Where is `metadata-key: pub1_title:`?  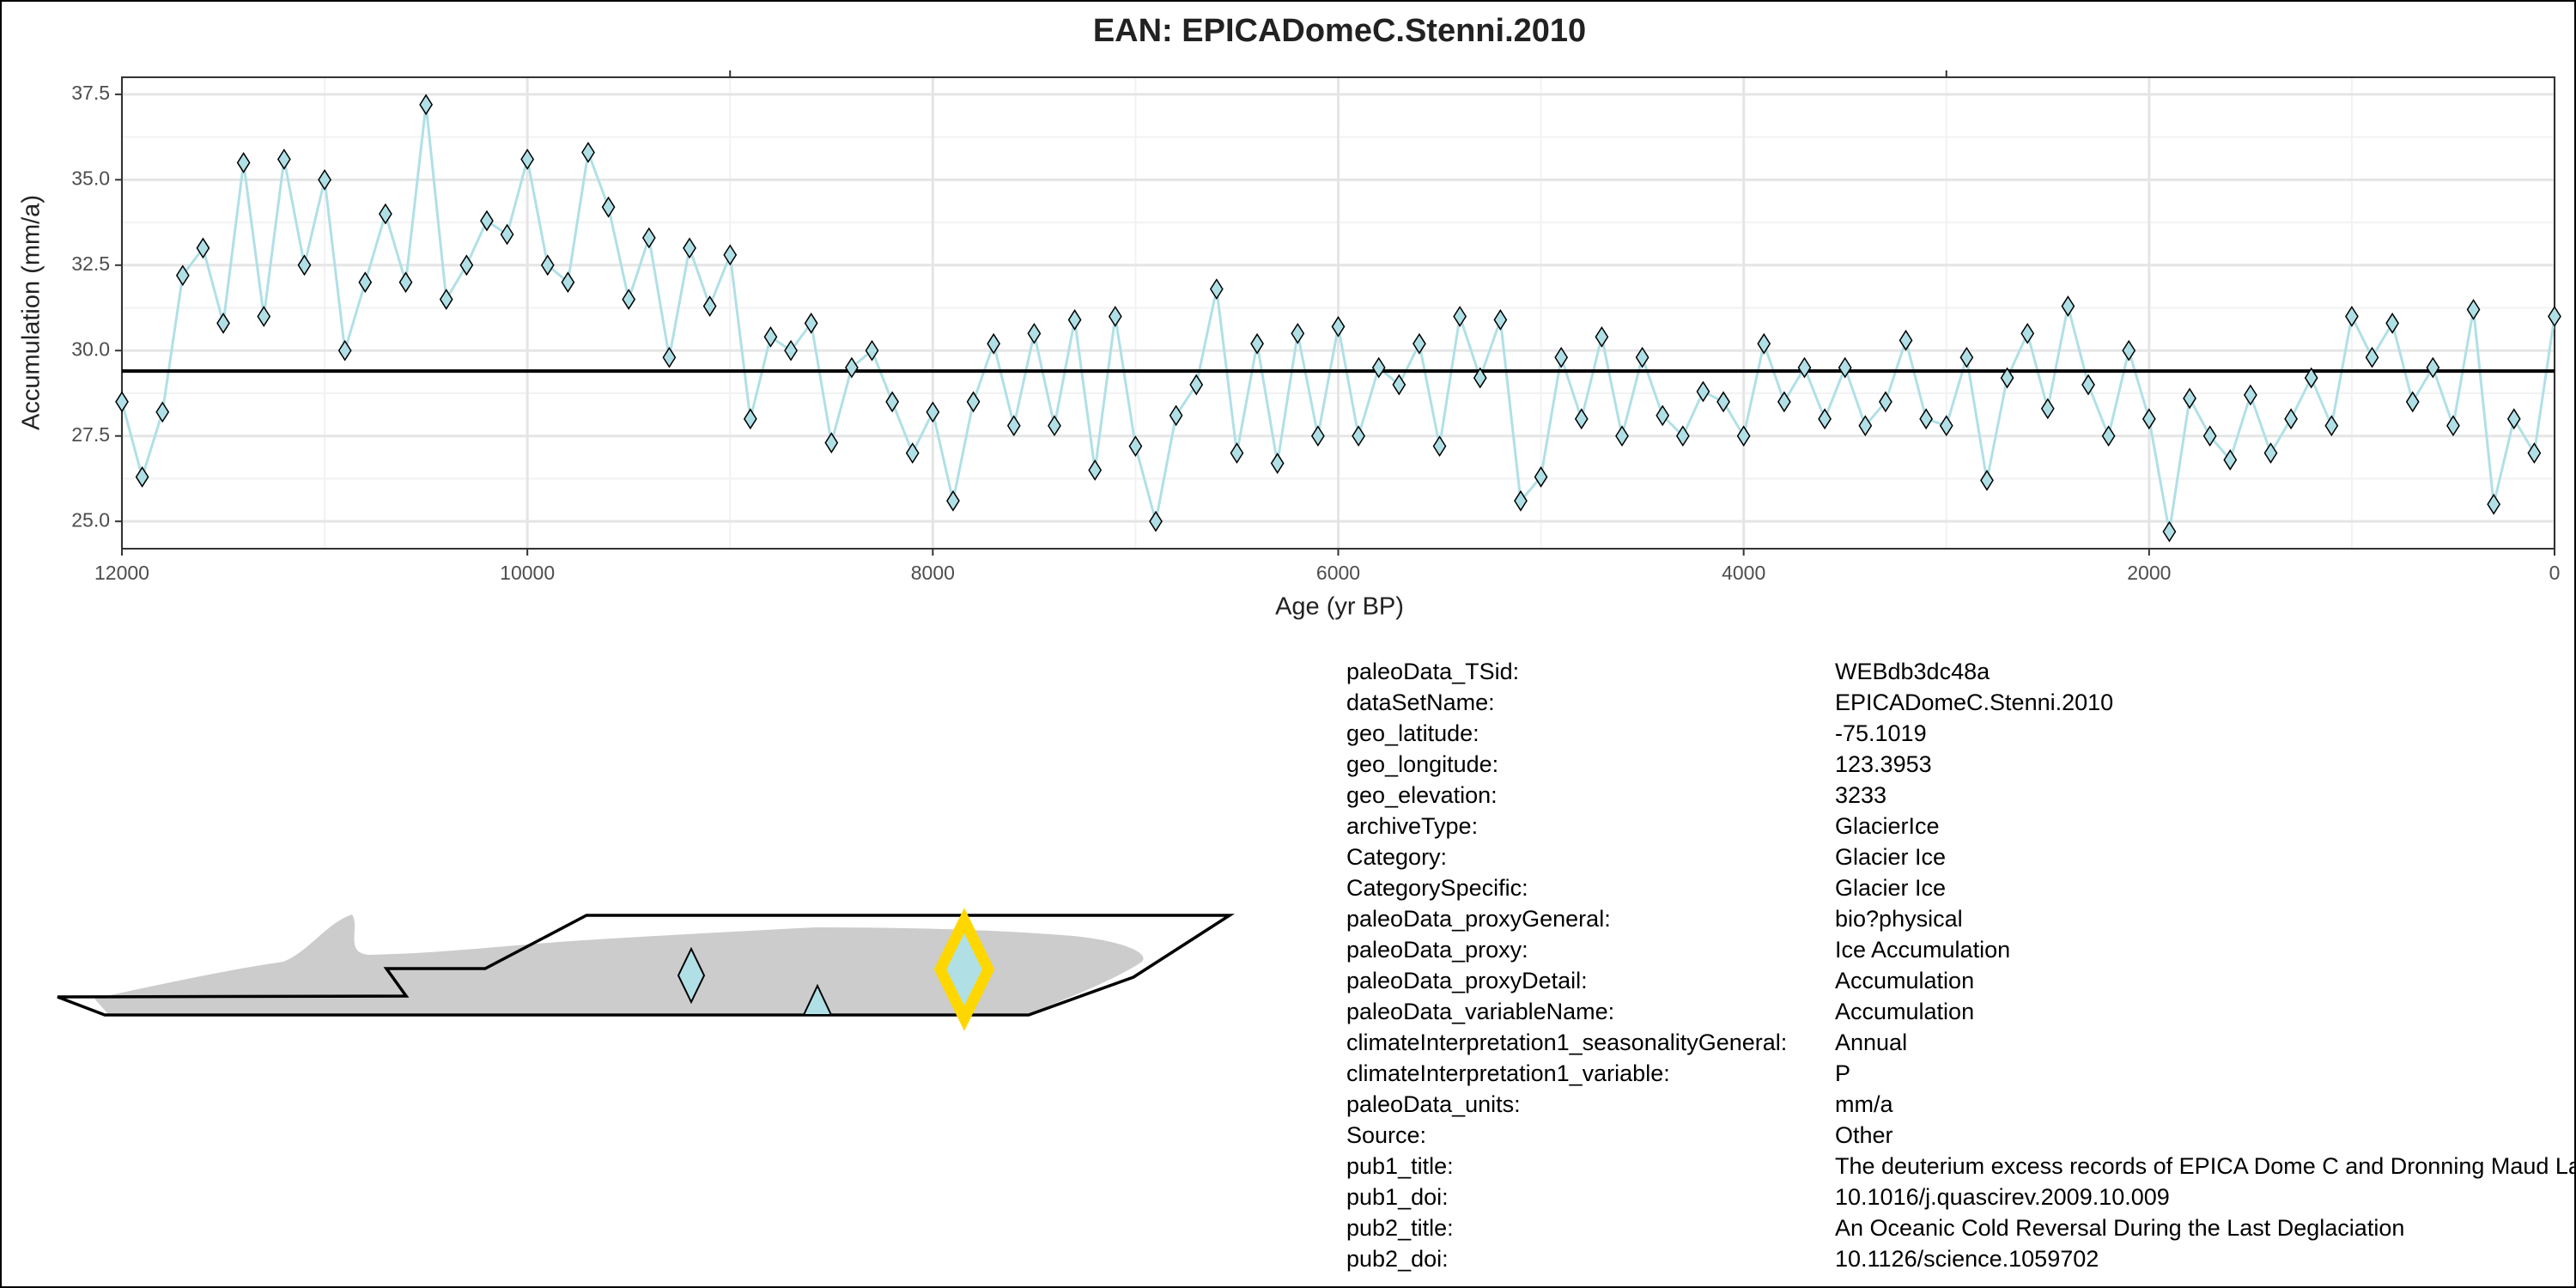 metadata-key: pub1_title: is located at coordinates (1400, 1166).